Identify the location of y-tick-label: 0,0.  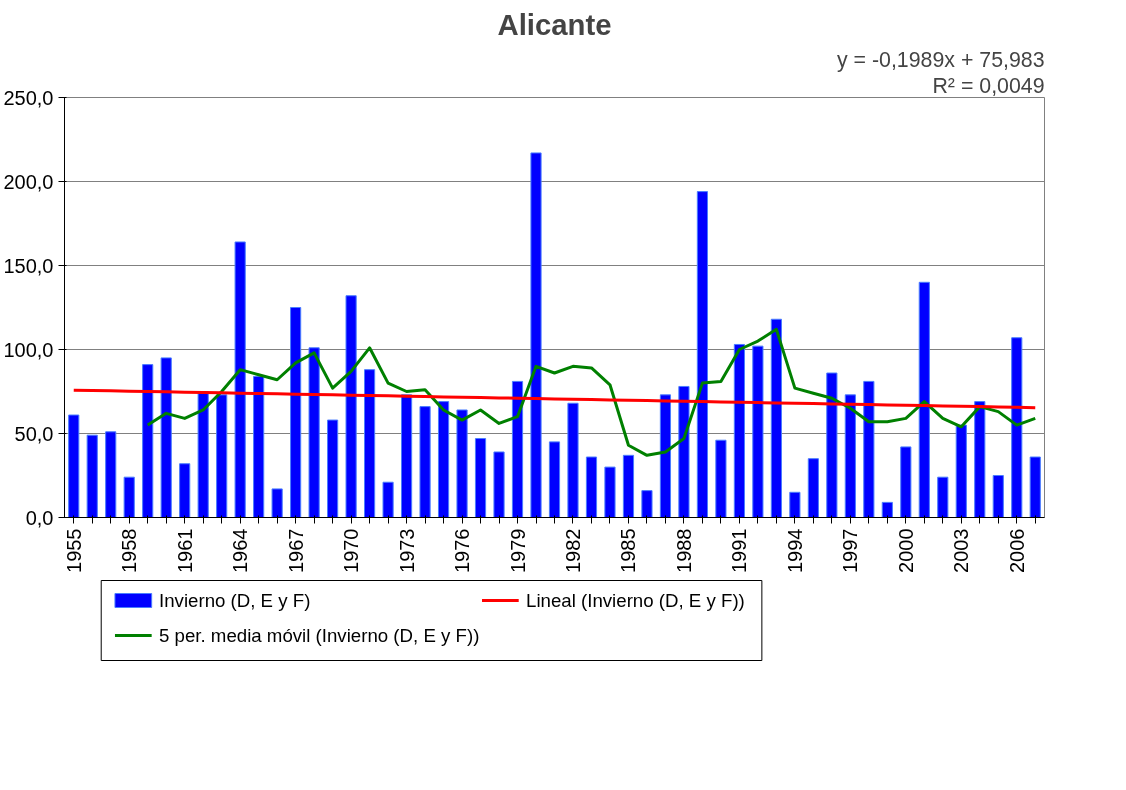
(39, 517).